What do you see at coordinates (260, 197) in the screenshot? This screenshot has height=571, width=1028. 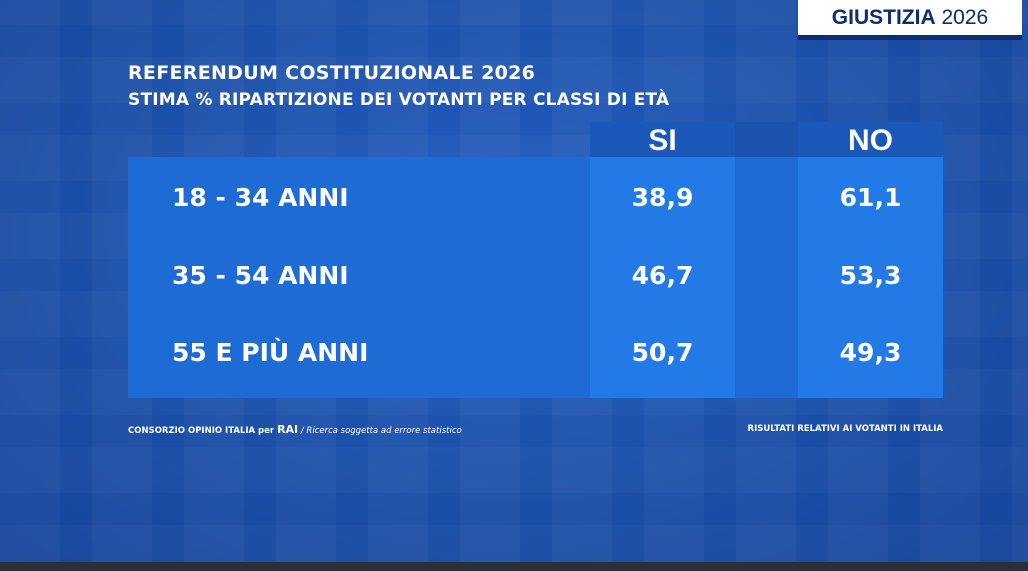 I see `row-label-18-34: 18 - 34 ANNI` at bounding box center [260, 197].